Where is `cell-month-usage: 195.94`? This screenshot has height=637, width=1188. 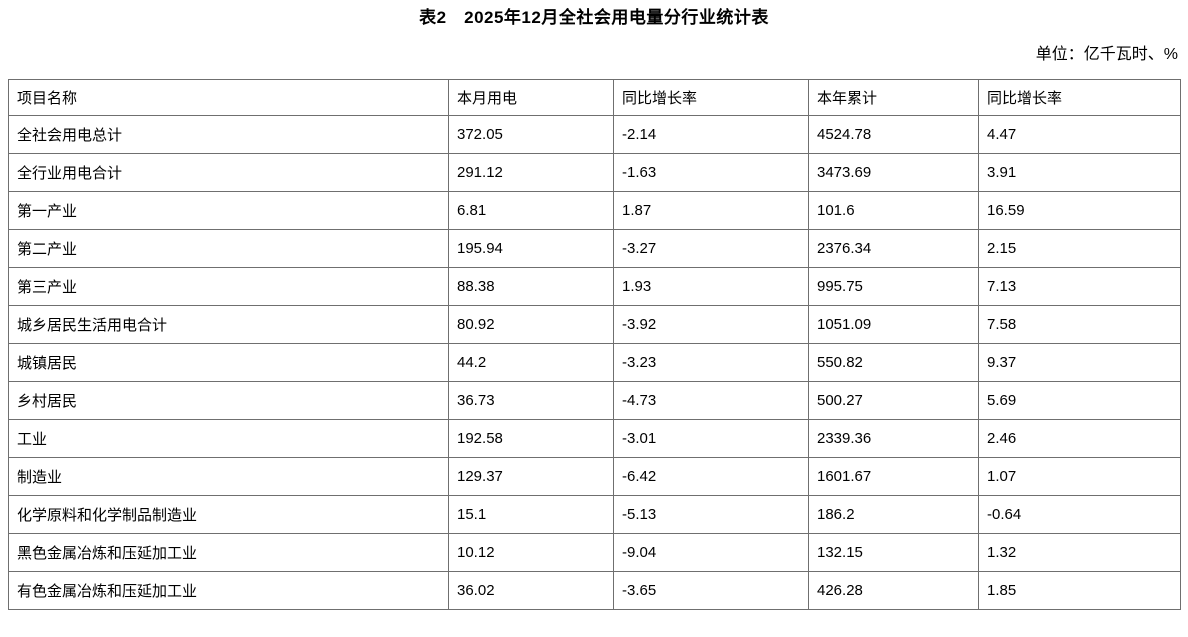 cell-month-usage: 195.94 is located at coordinates (531, 248).